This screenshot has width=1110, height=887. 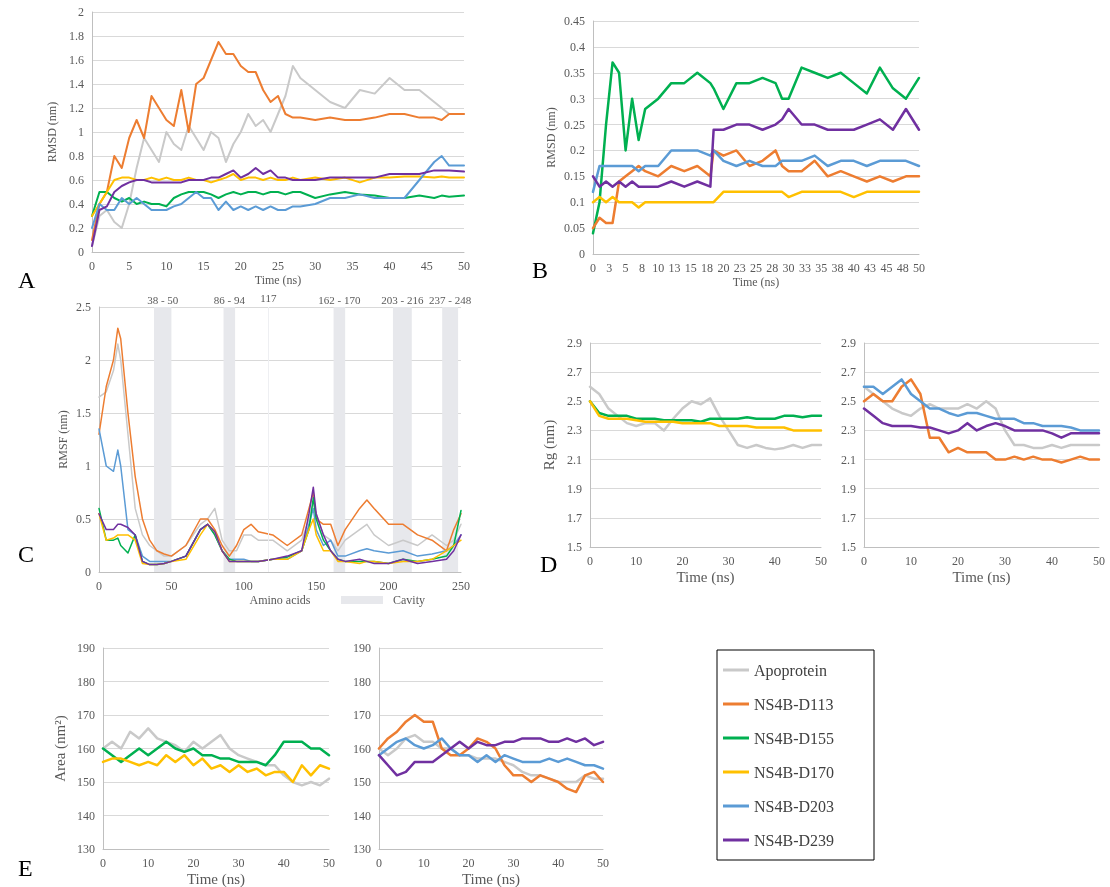 I want to click on y-tick-label: 0.45, so click(x=574, y=21).